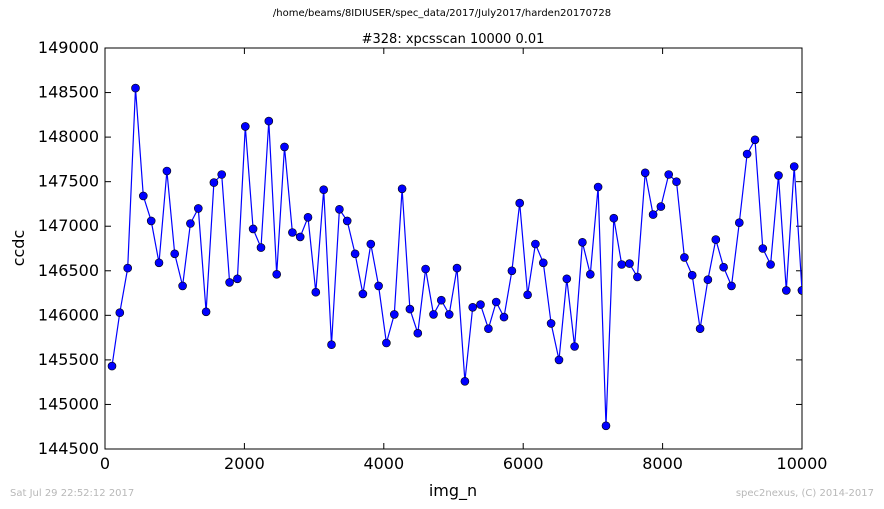 Image resolution: width=884 pixels, height=509 pixels. Describe the element at coordinates (523, 463) in the screenshot. I see `x-tick-label: 6000` at that location.